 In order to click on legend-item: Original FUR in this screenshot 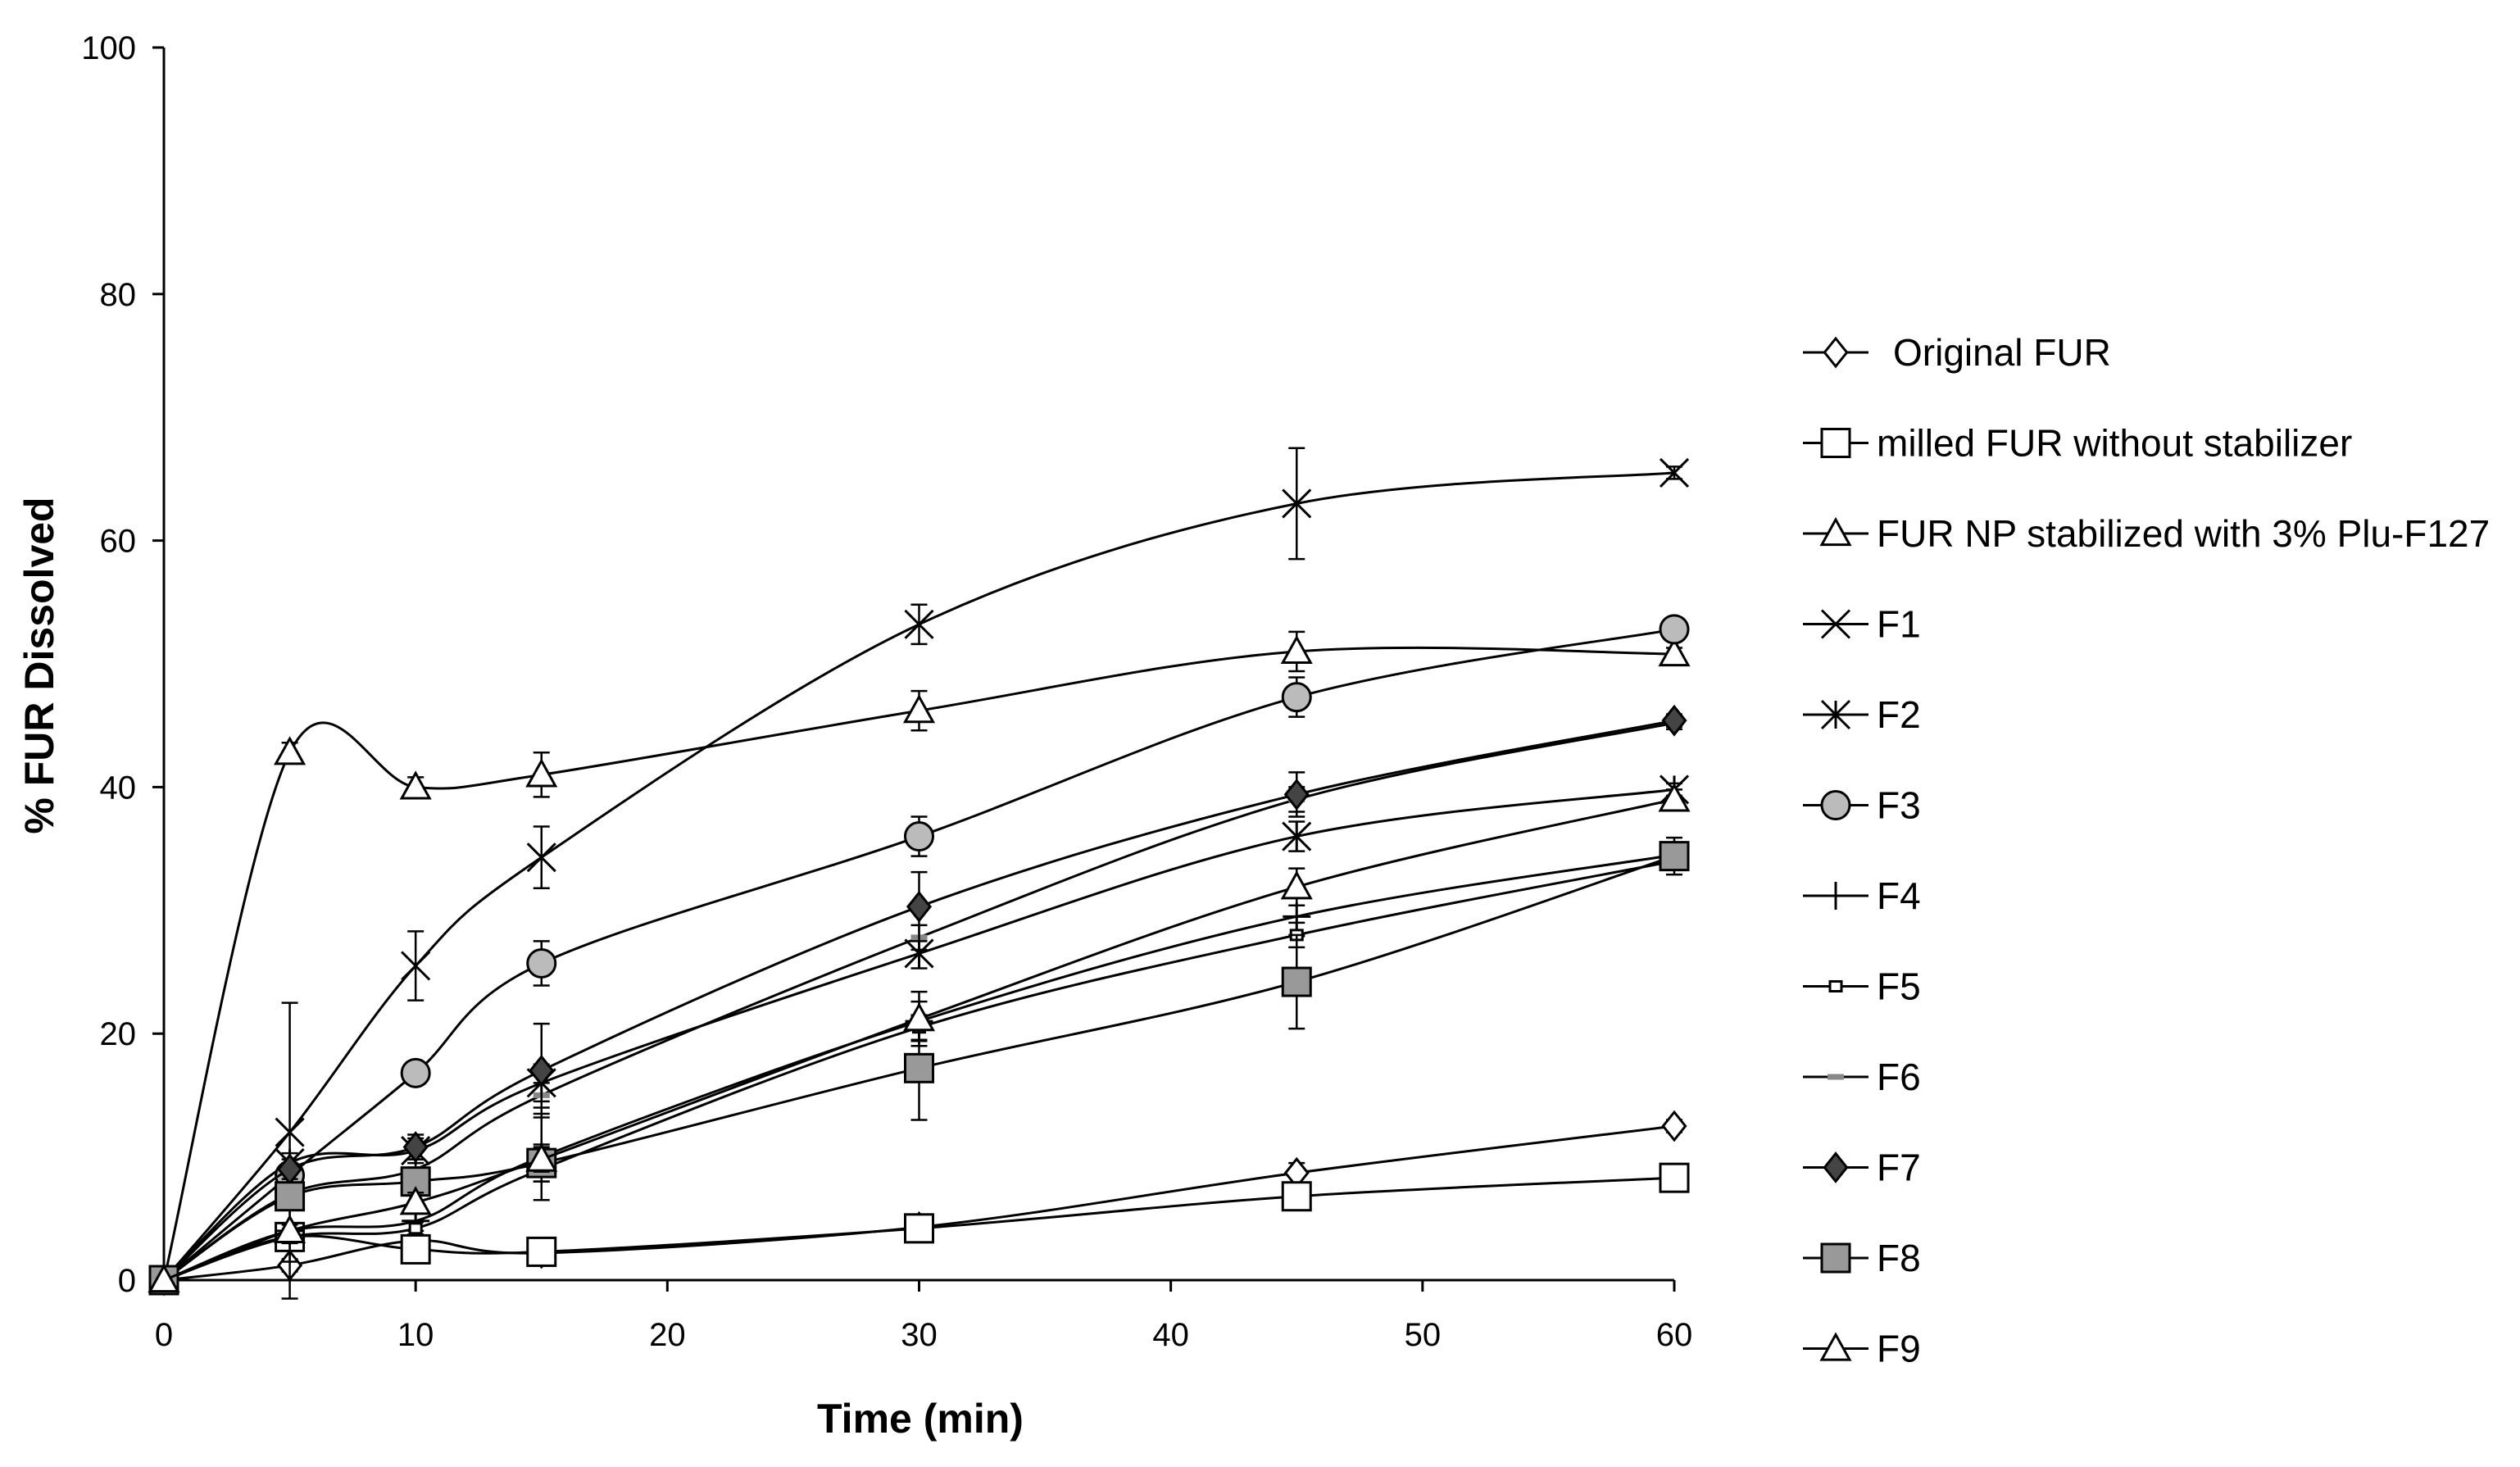, I will do `click(1957, 352)`.